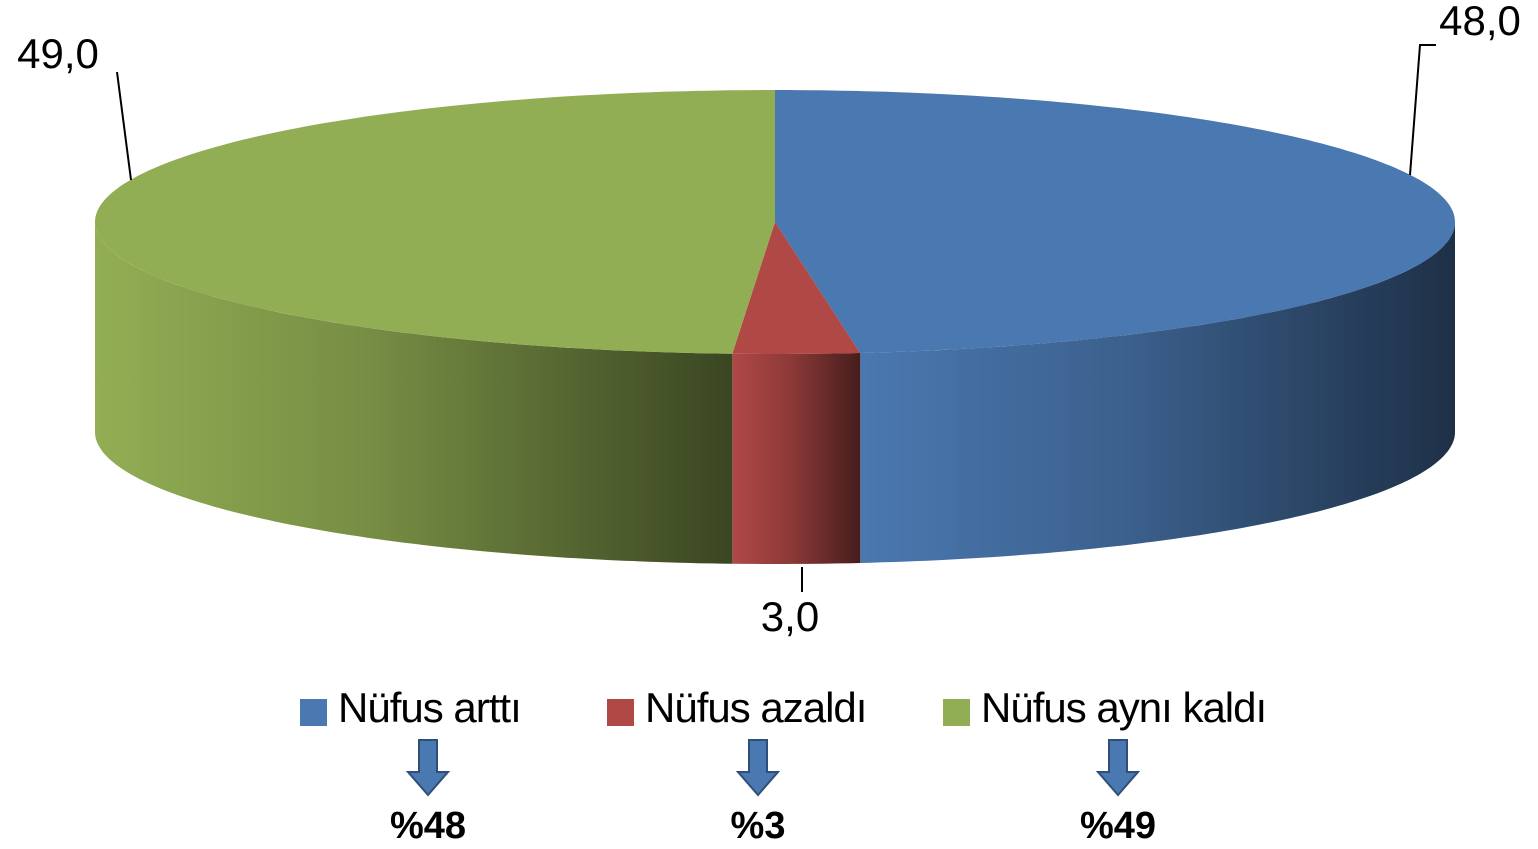 This screenshot has width=1538, height=849. I want to click on data-label: 48,0, so click(1480, 22).